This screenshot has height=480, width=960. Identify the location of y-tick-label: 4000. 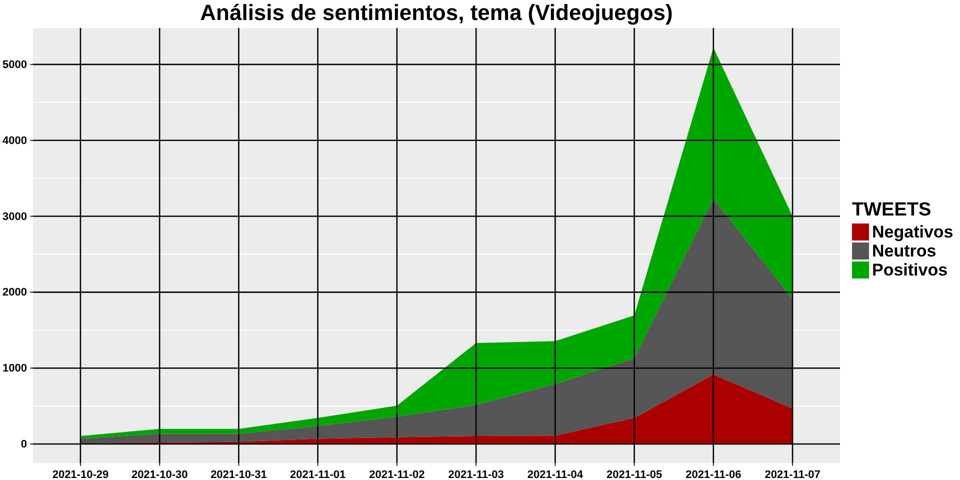
(14, 140).